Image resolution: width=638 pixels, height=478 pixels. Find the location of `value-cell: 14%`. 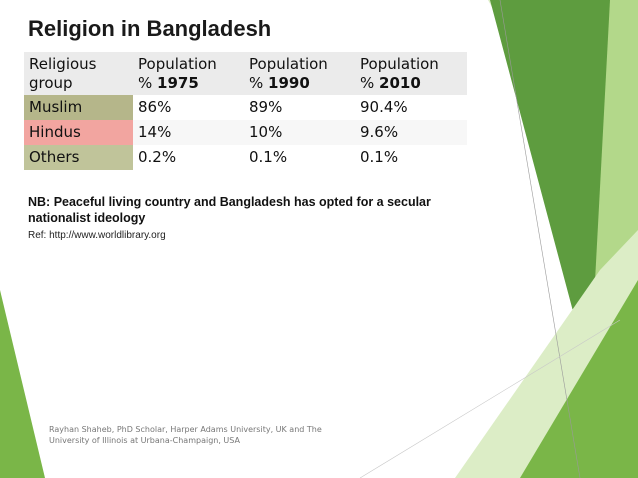

value-cell: 14% is located at coordinates (155, 132).